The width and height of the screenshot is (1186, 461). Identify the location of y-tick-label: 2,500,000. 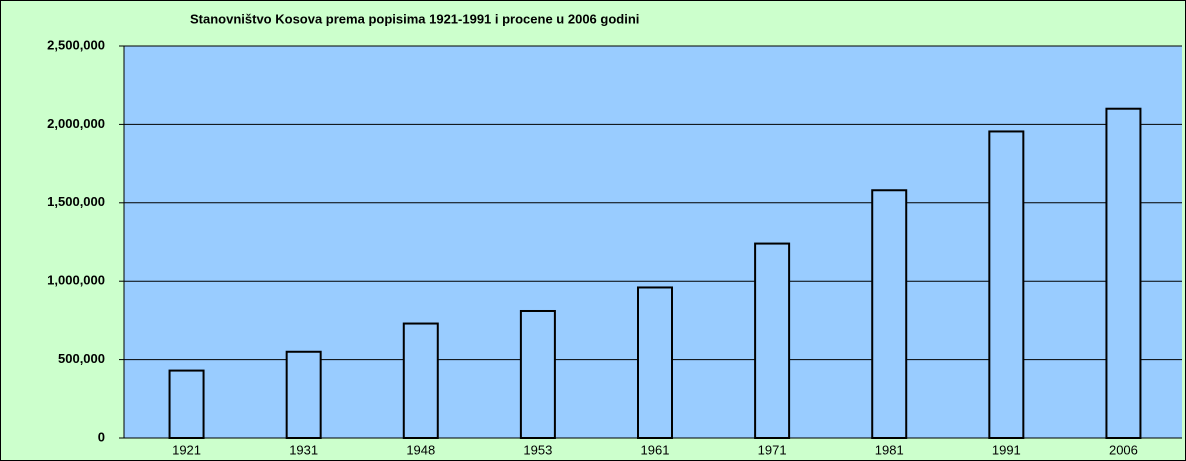
(76, 44).